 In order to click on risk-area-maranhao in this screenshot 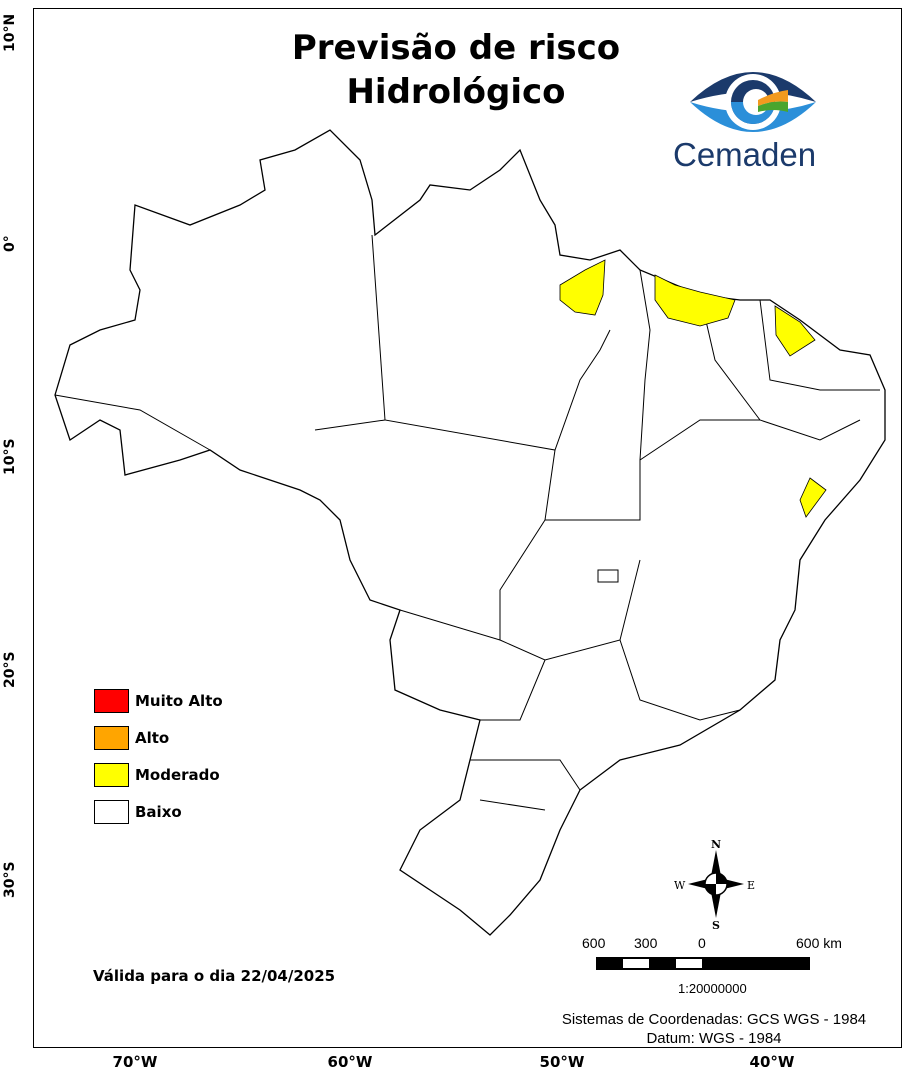, I will do `click(695, 300)`.